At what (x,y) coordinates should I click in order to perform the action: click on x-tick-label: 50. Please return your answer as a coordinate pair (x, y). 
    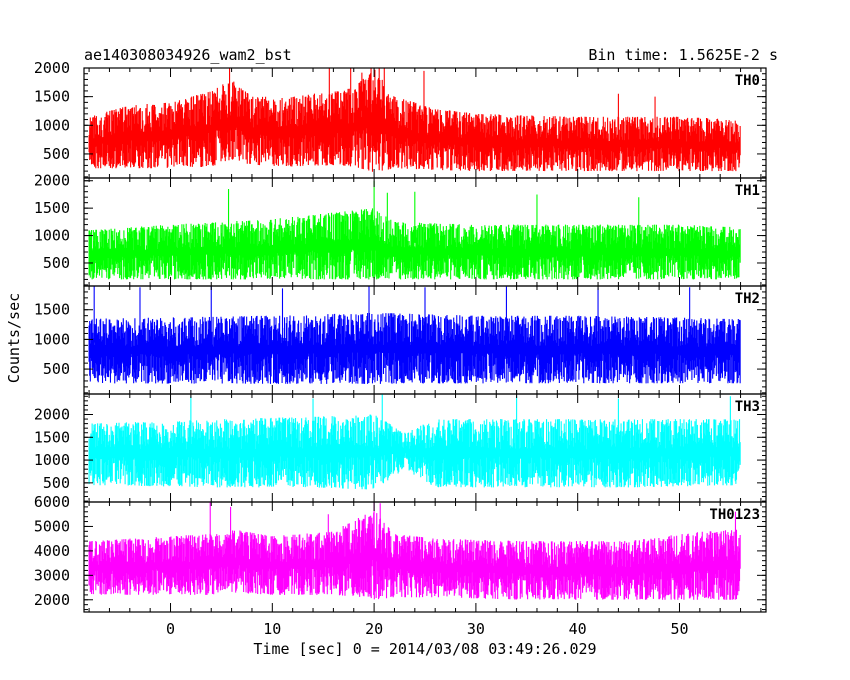
    Looking at the image, I should click on (679, 629).